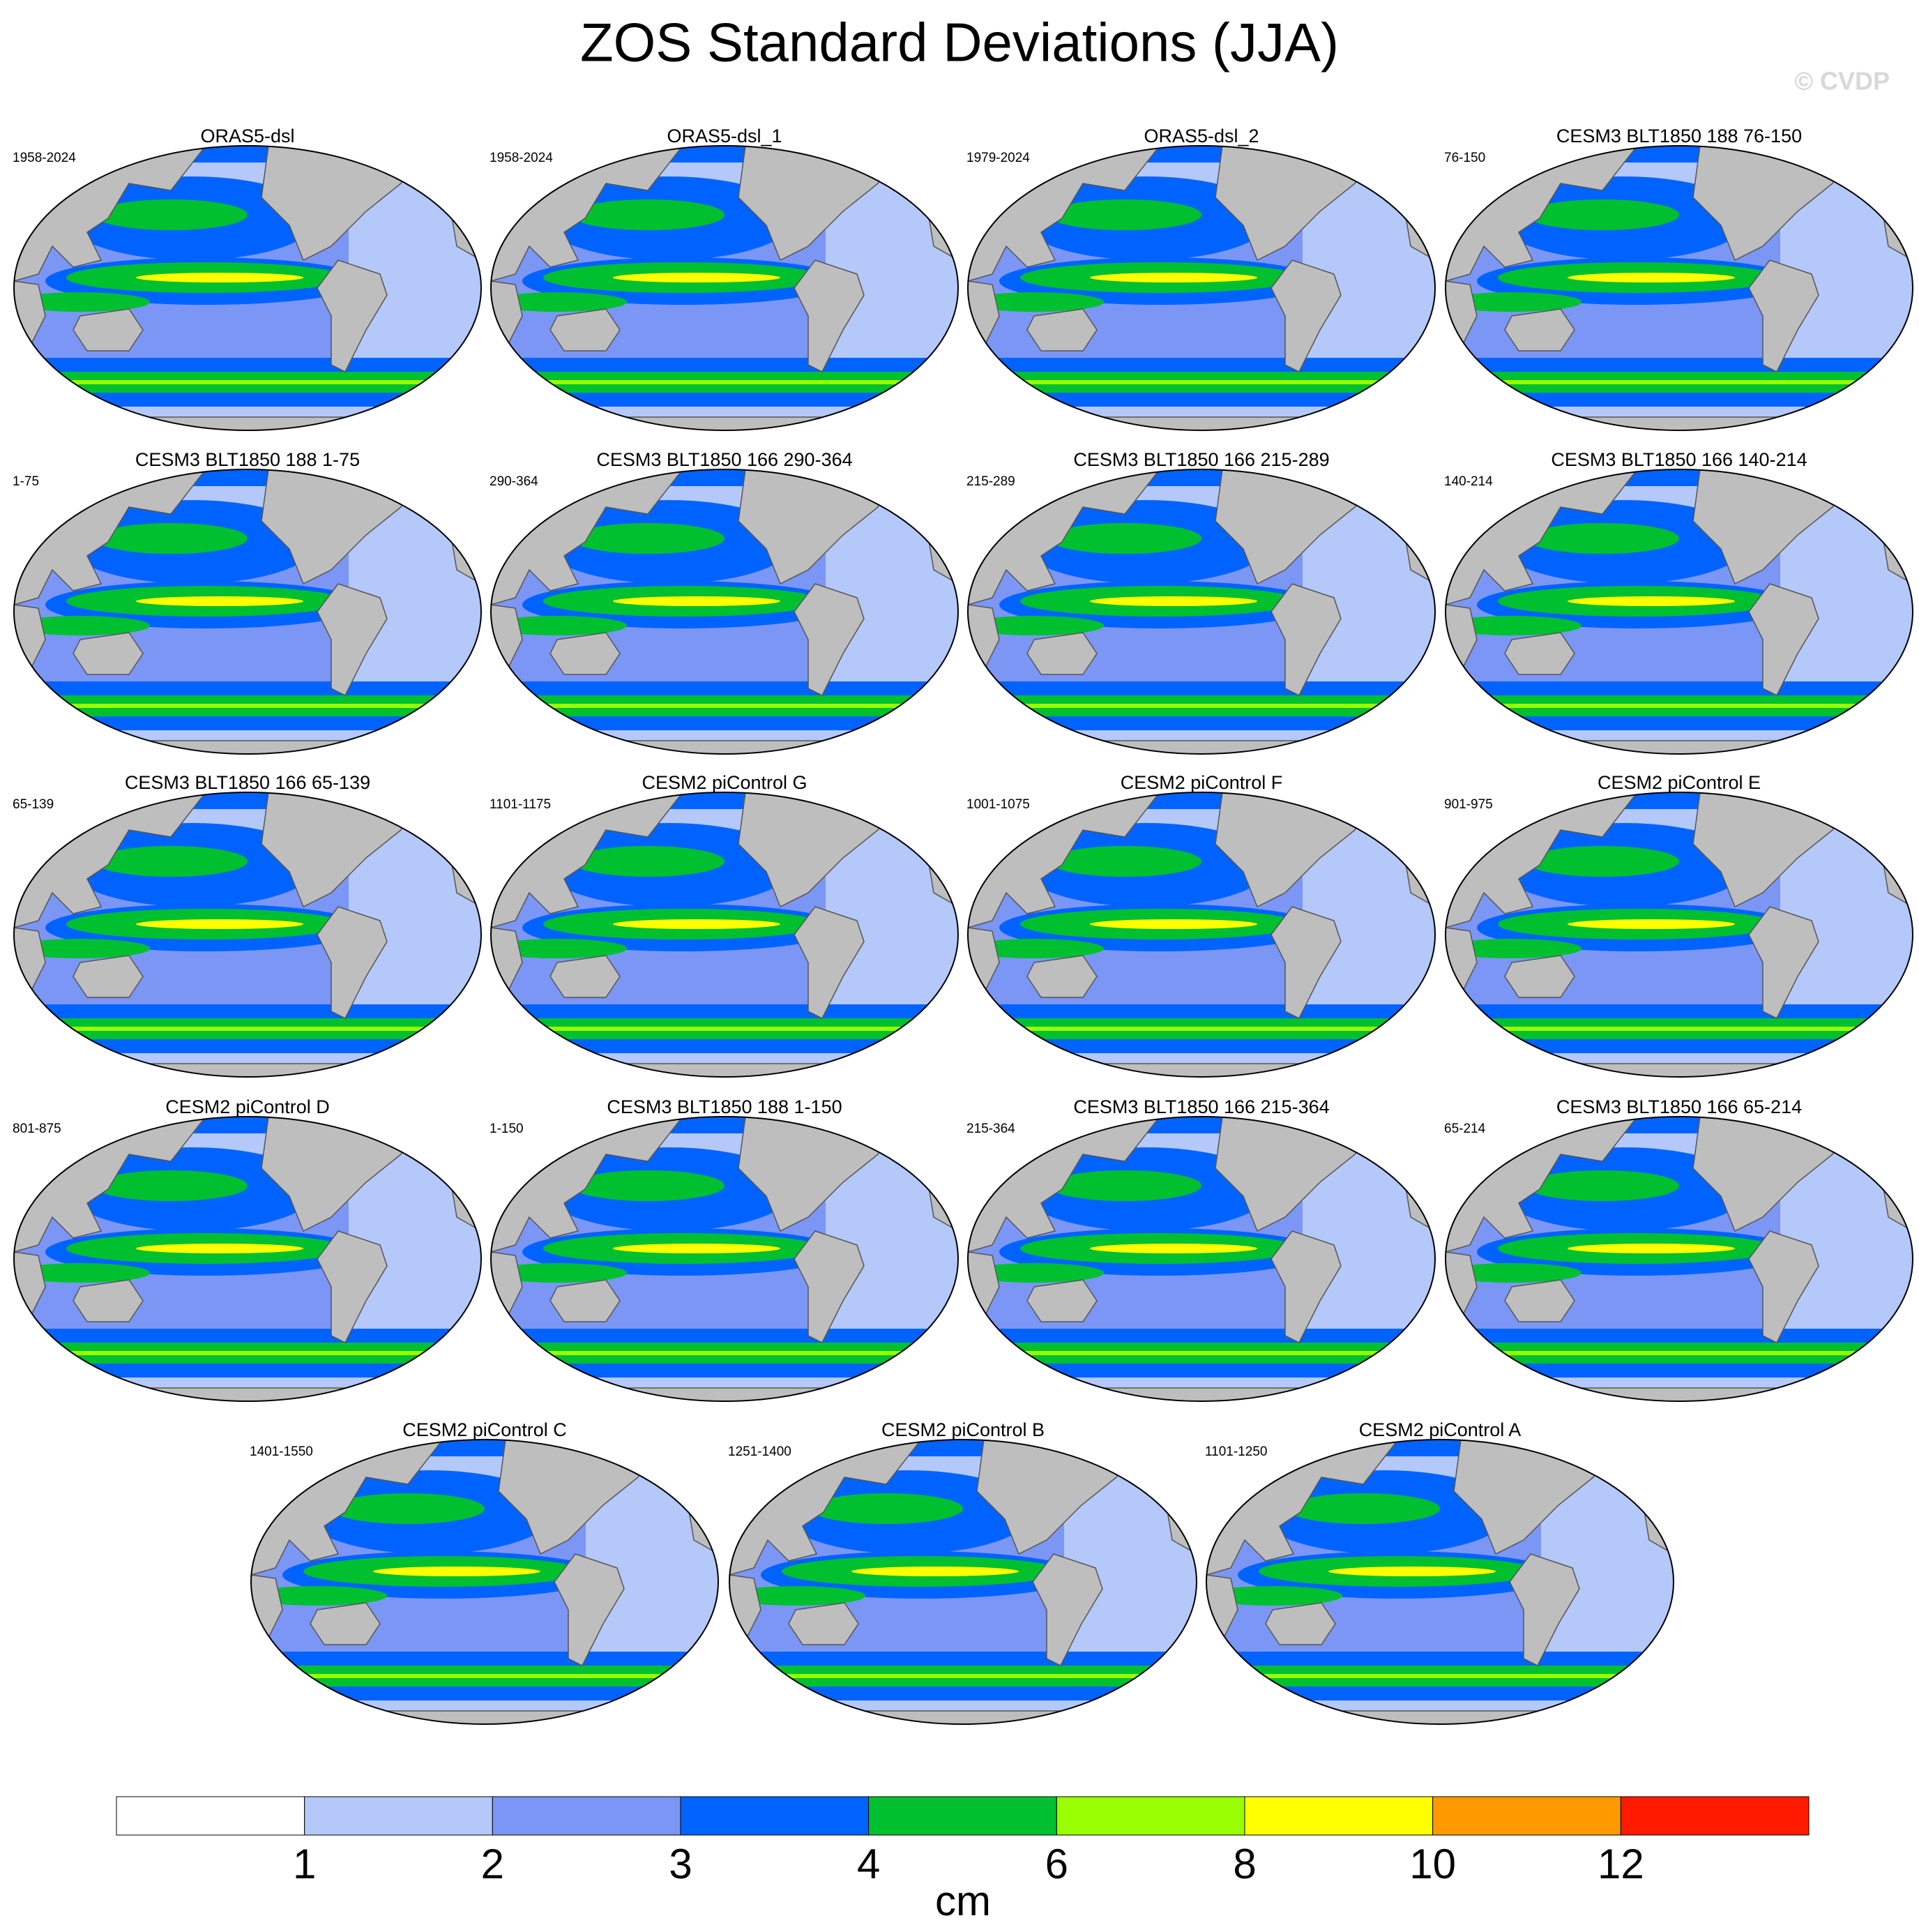  I want to click on figure-title: ZOS Standard Deviations (JJA), so click(959, 42).